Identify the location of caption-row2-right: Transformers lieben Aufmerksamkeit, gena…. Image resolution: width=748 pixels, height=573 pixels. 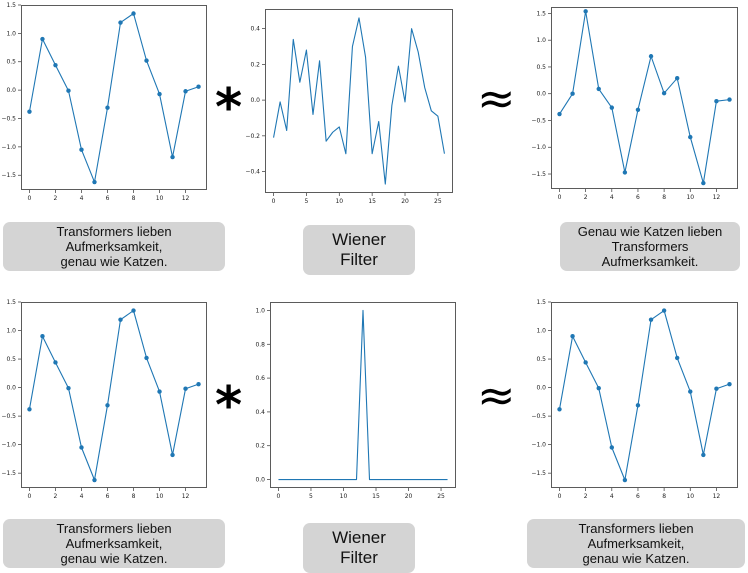
(636, 543).